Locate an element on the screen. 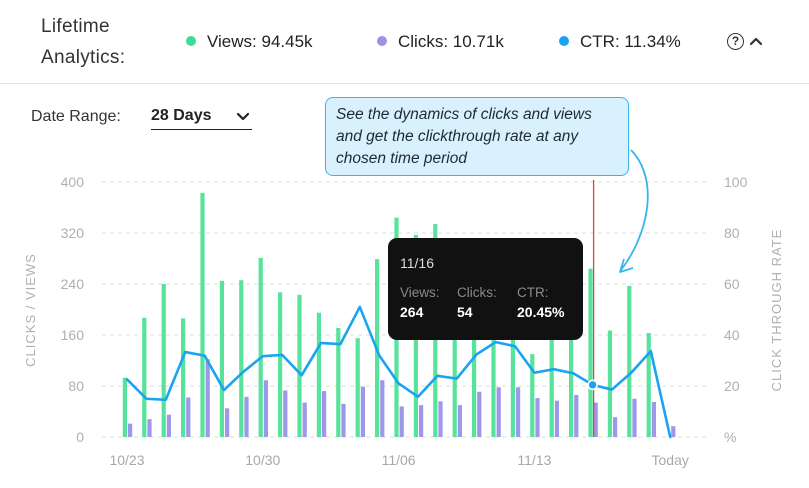 The image size is (809, 488). views-stat: Views: 94.45k is located at coordinates (249, 42).